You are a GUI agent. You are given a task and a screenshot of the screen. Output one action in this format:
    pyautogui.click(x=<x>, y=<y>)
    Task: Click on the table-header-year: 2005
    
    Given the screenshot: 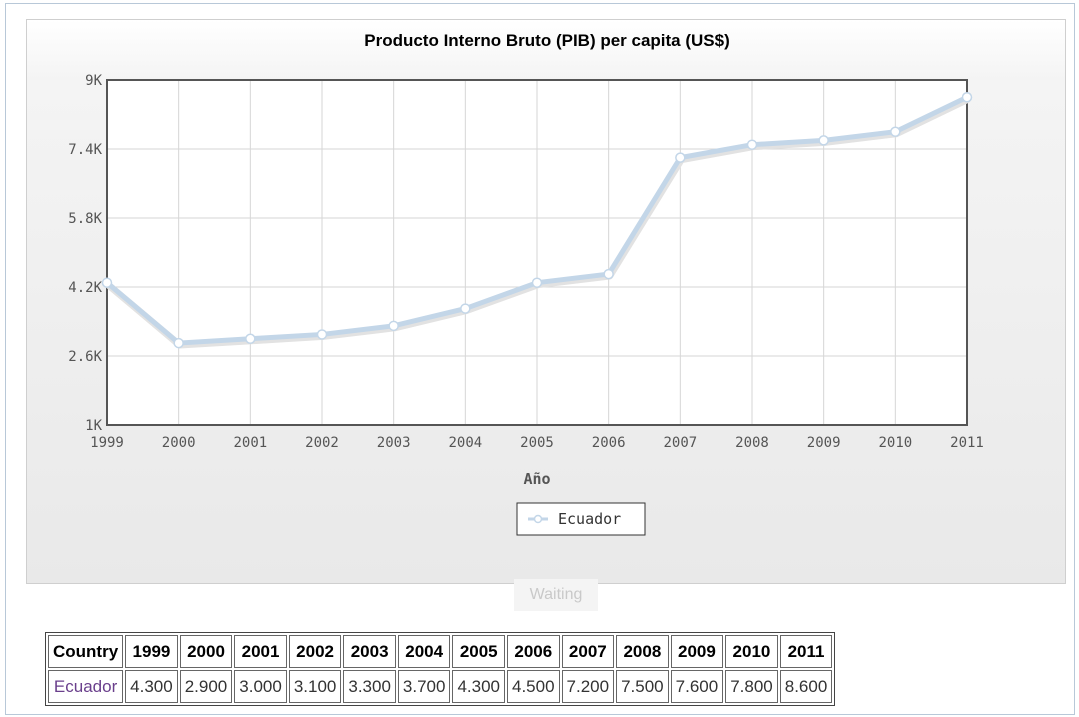 What is the action you would take?
    pyautogui.click(x=478, y=651)
    